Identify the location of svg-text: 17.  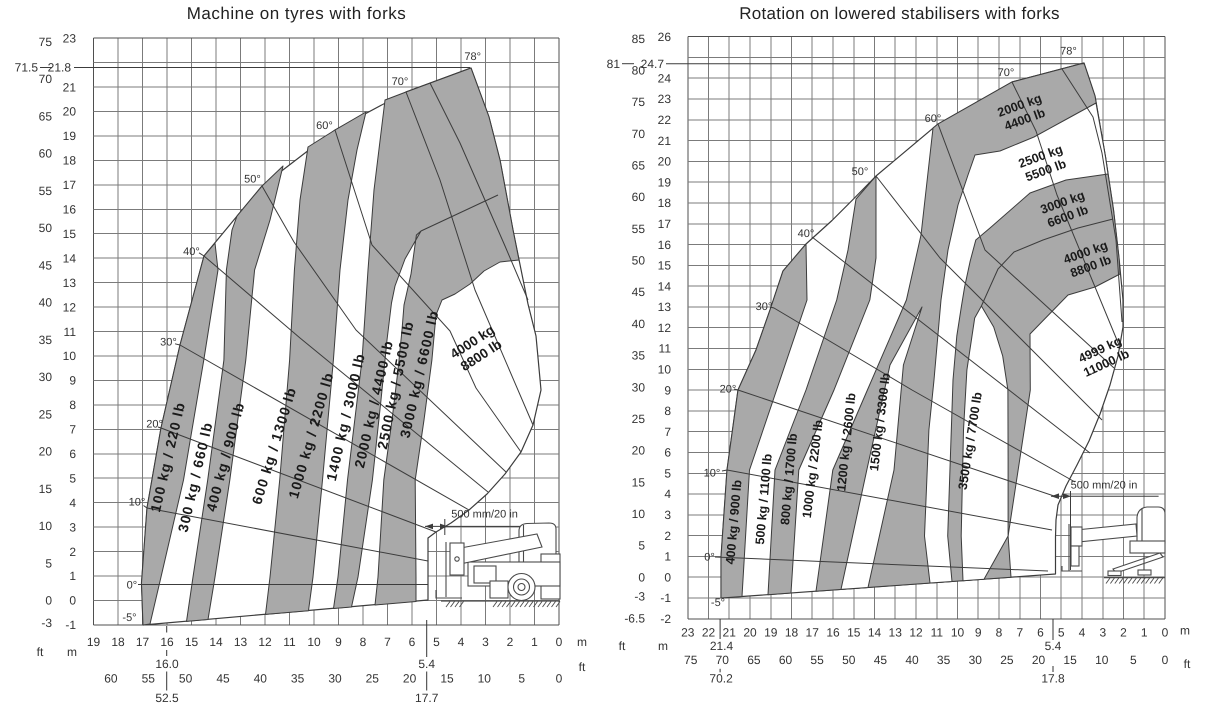
(143, 642).